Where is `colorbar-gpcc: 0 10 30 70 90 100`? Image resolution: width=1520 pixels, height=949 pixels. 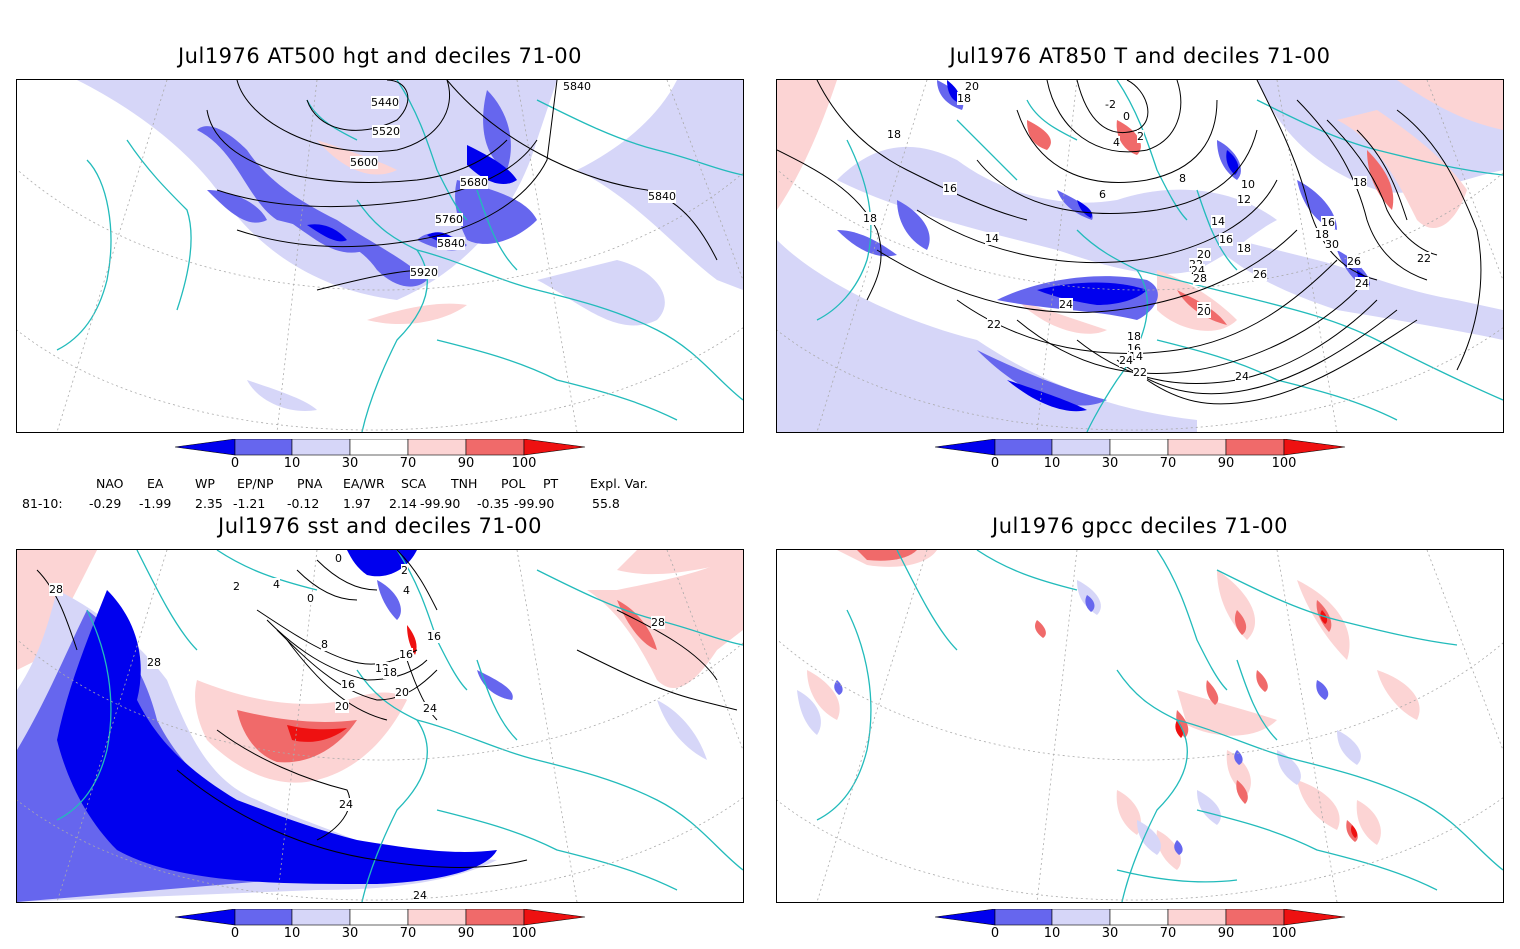 colorbar-gpcc: 0 10 30 70 90 100 is located at coordinates (1145, 929).